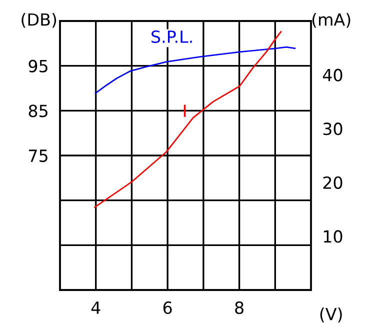 The height and width of the screenshot is (331, 365). I want to click on series-label: S.P.L., so click(172, 37).